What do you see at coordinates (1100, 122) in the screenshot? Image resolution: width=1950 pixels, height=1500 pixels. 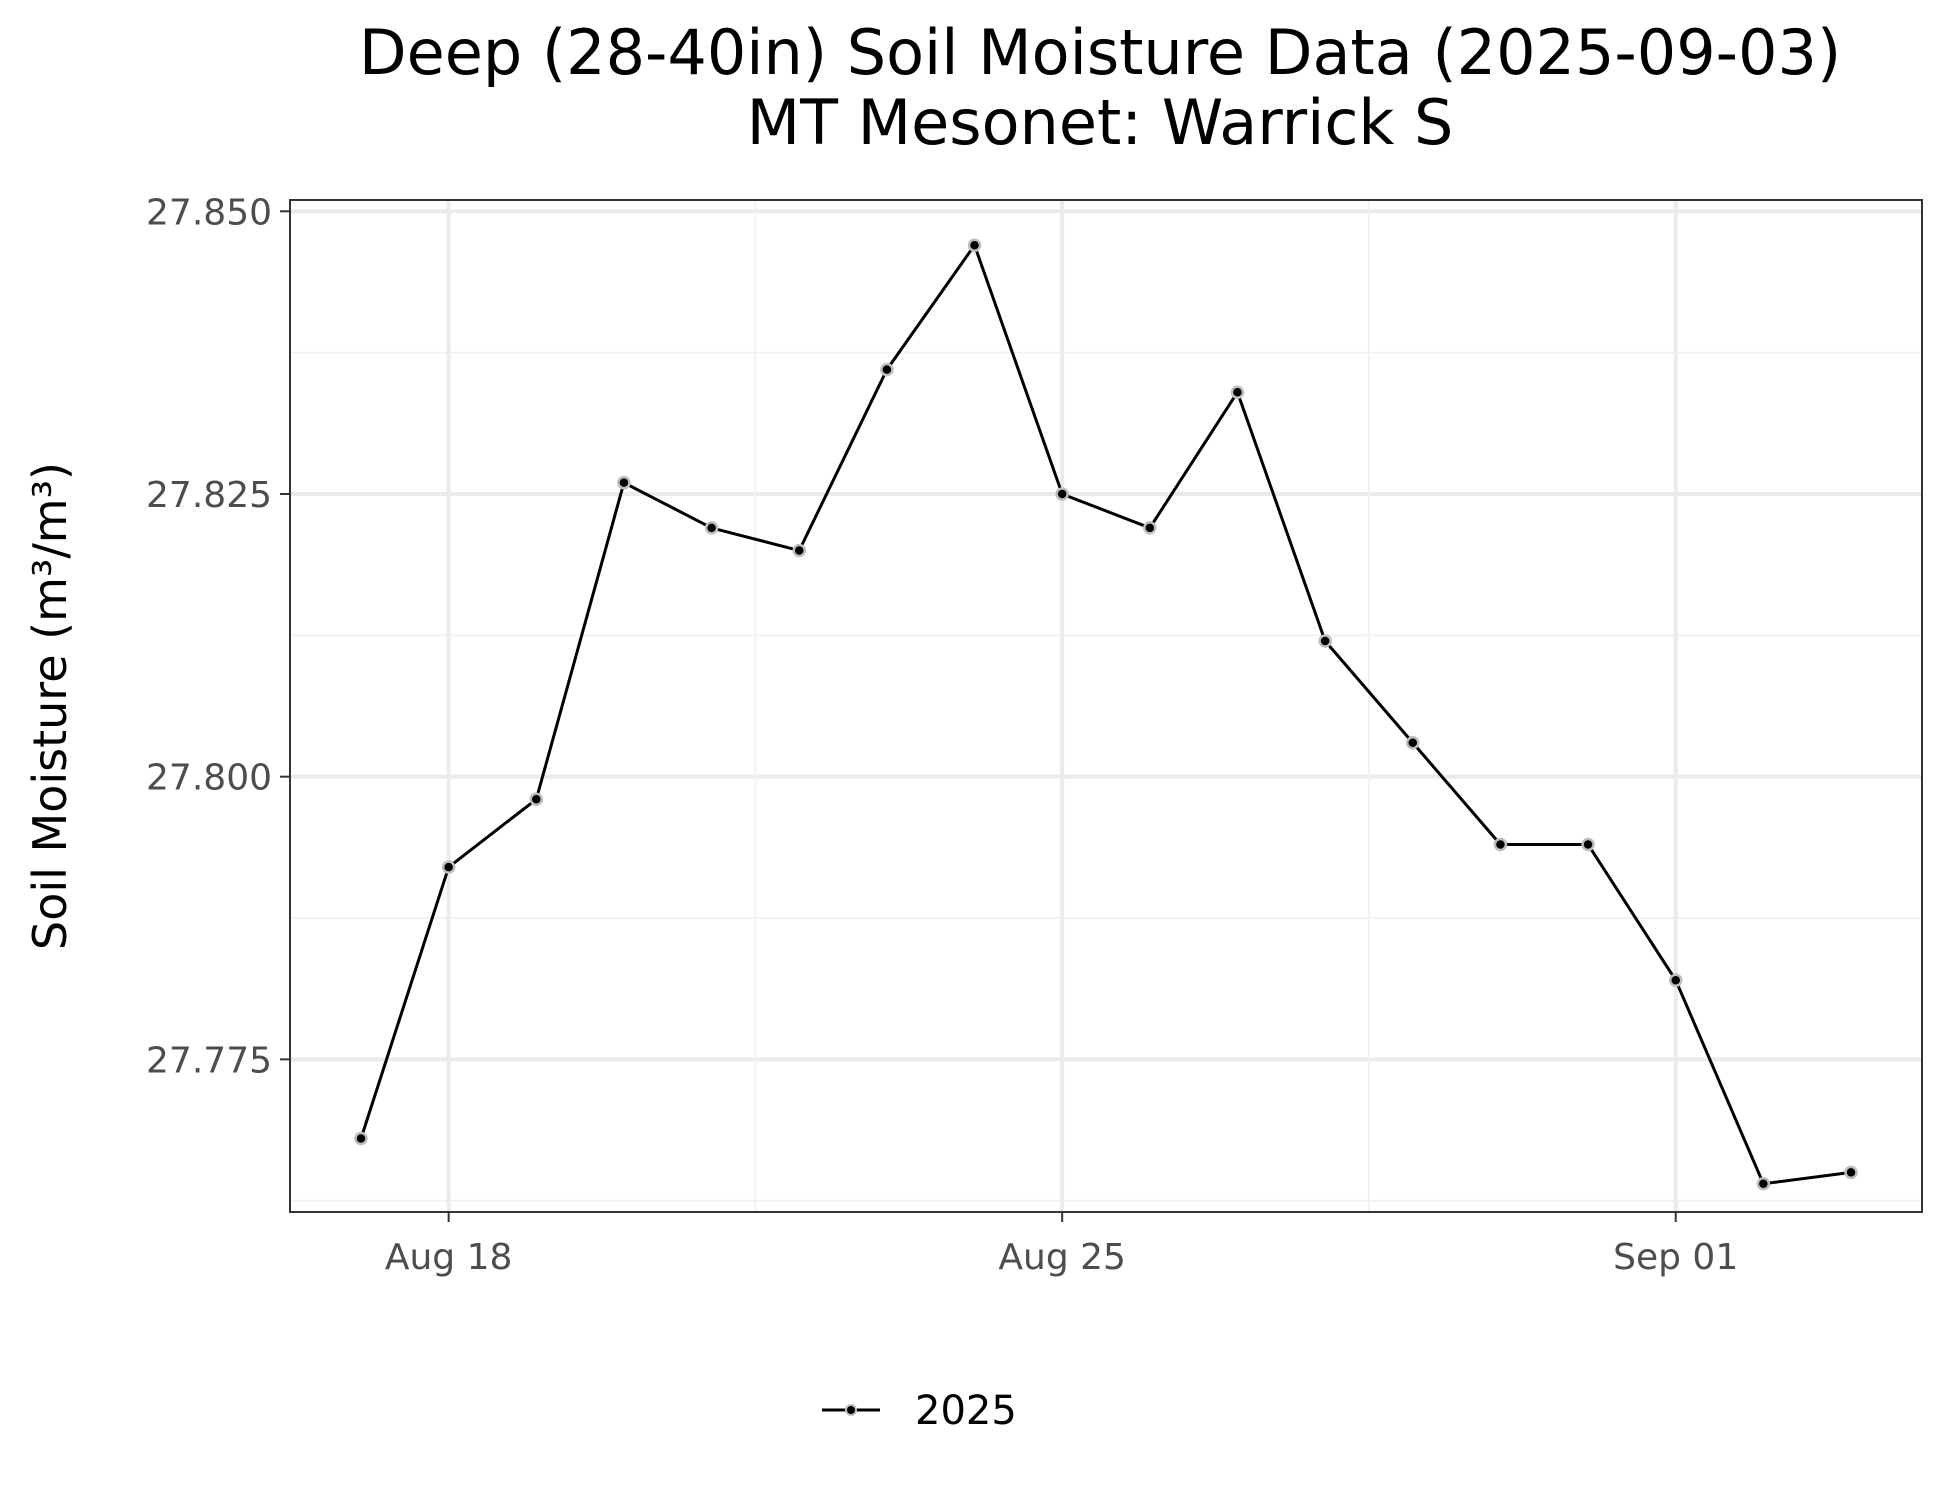 I see `chart-subtitle: MT Mesonet: Warrick S` at bounding box center [1100, 122].